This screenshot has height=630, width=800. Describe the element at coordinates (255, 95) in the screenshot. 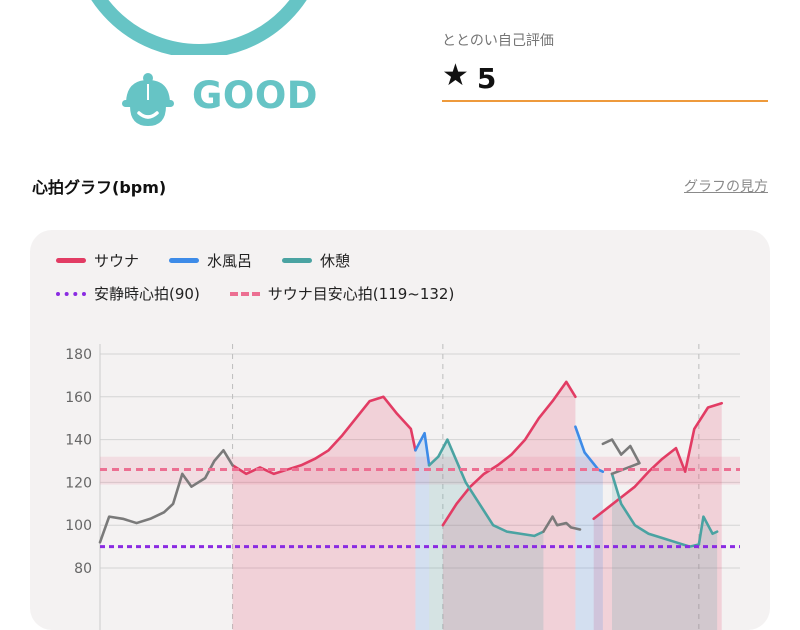

I see `condition-label: GOOD` at that location.